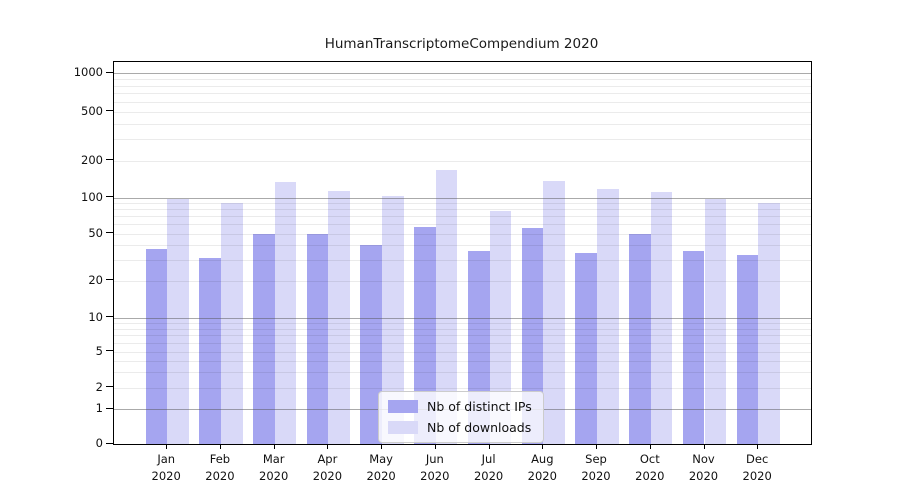  Describe the element at coordinates (479, 406) in the screenshot. I see `legend-label-distinct-ips: Nb of distinct IPs` at that location.